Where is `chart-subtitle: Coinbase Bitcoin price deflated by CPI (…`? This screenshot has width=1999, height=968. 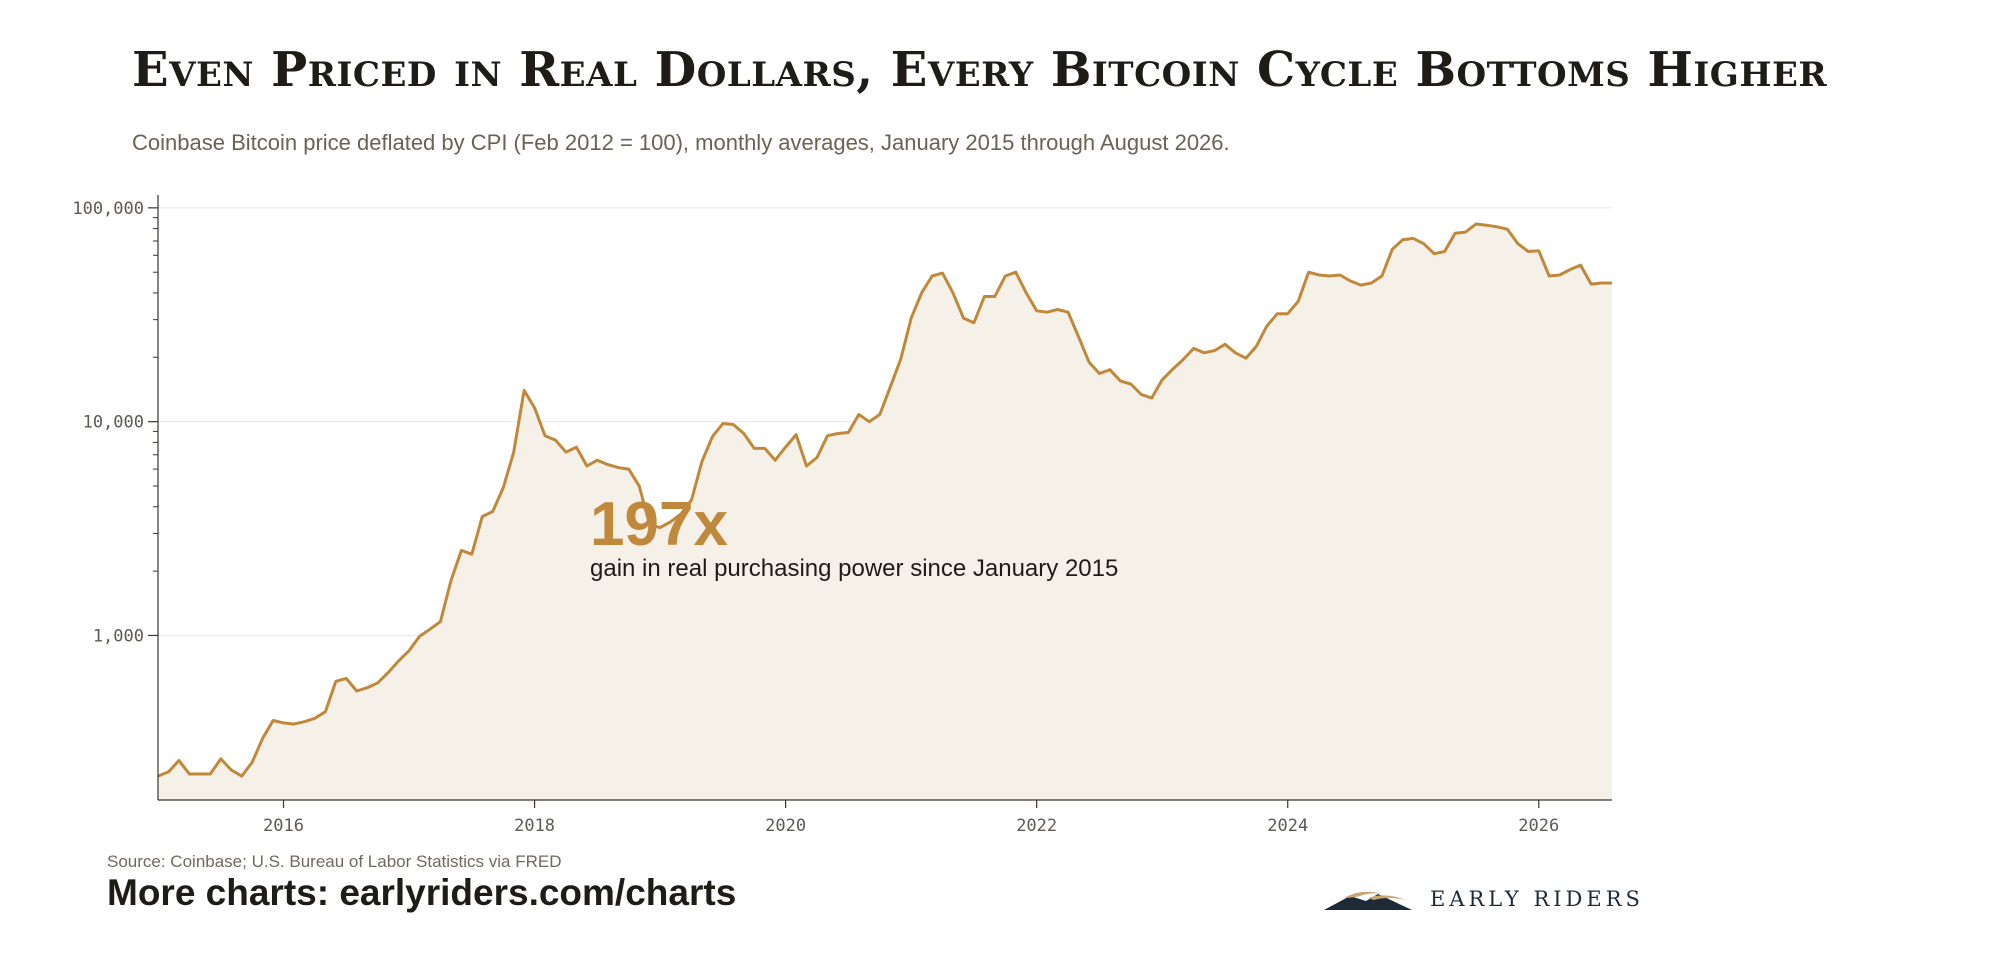
chart-subtitle: Coinbase Bitcoin price deflated by CPI (… is located at coordinates (681, 142).